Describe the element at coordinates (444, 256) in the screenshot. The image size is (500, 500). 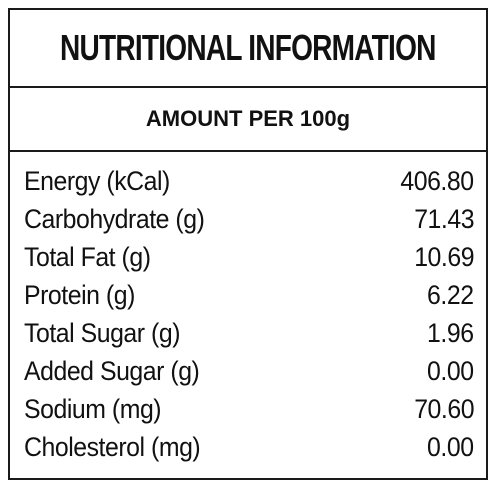
I see `nutrient-value: 10.69` at that location.